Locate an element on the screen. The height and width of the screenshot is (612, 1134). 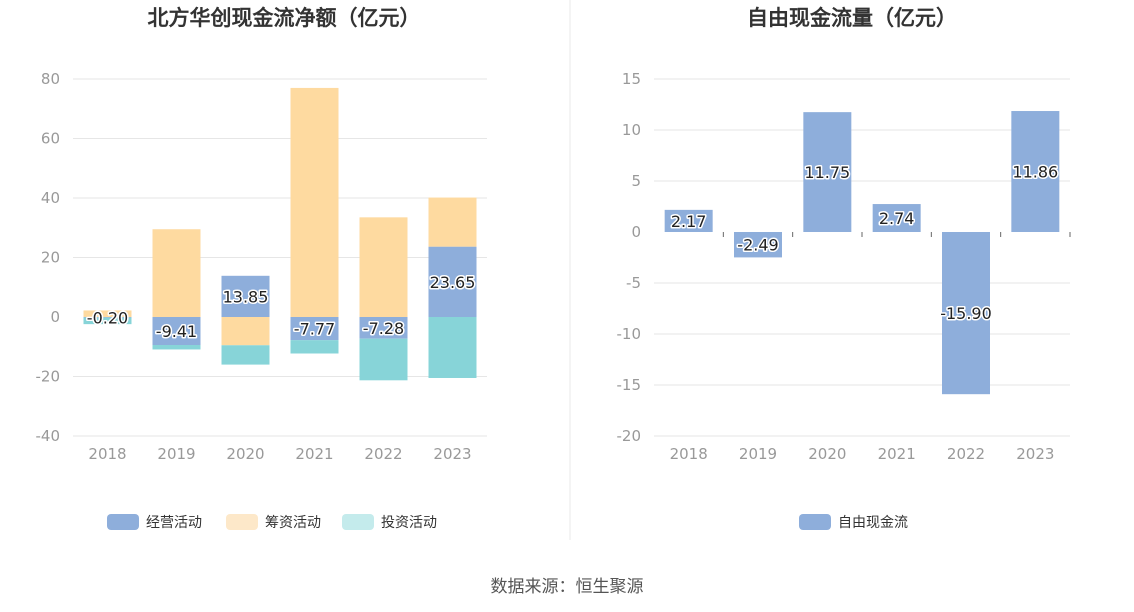
legend-item: 筹资活动 is located at coordinates (273, 522).